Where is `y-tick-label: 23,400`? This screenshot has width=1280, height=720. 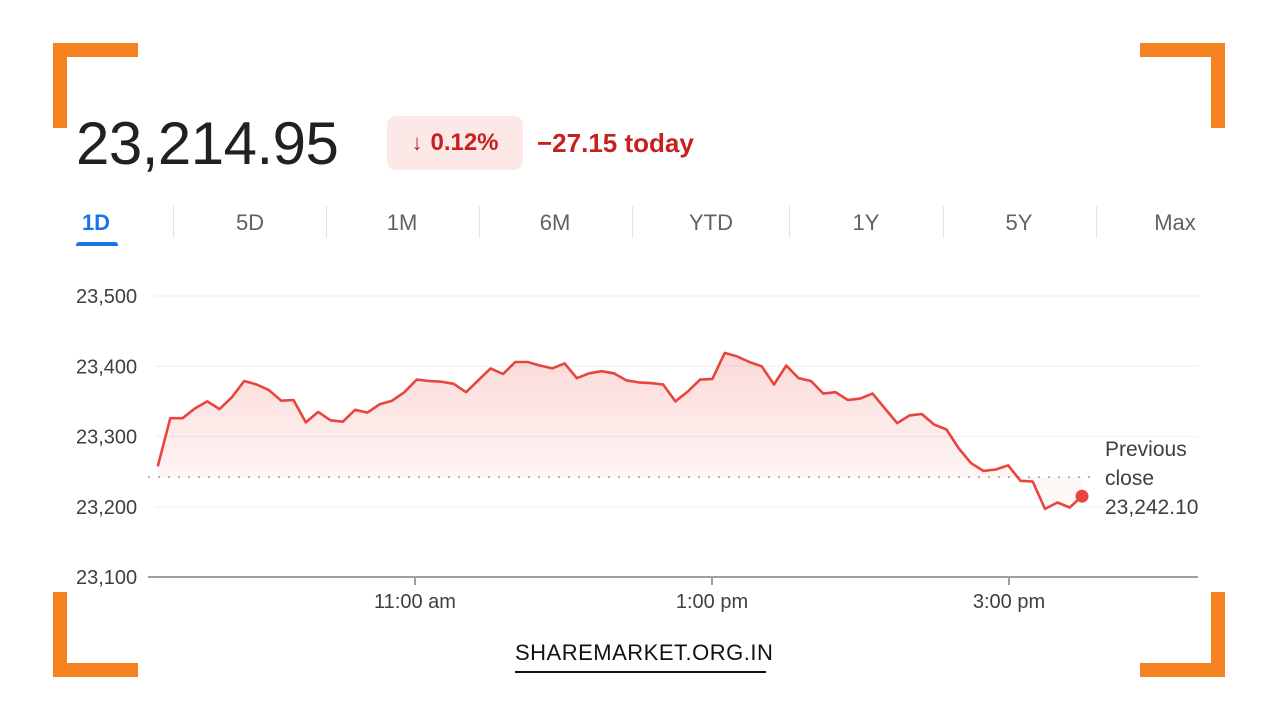 y-tick-label: 23,400 is located at coordinates (106, 367).